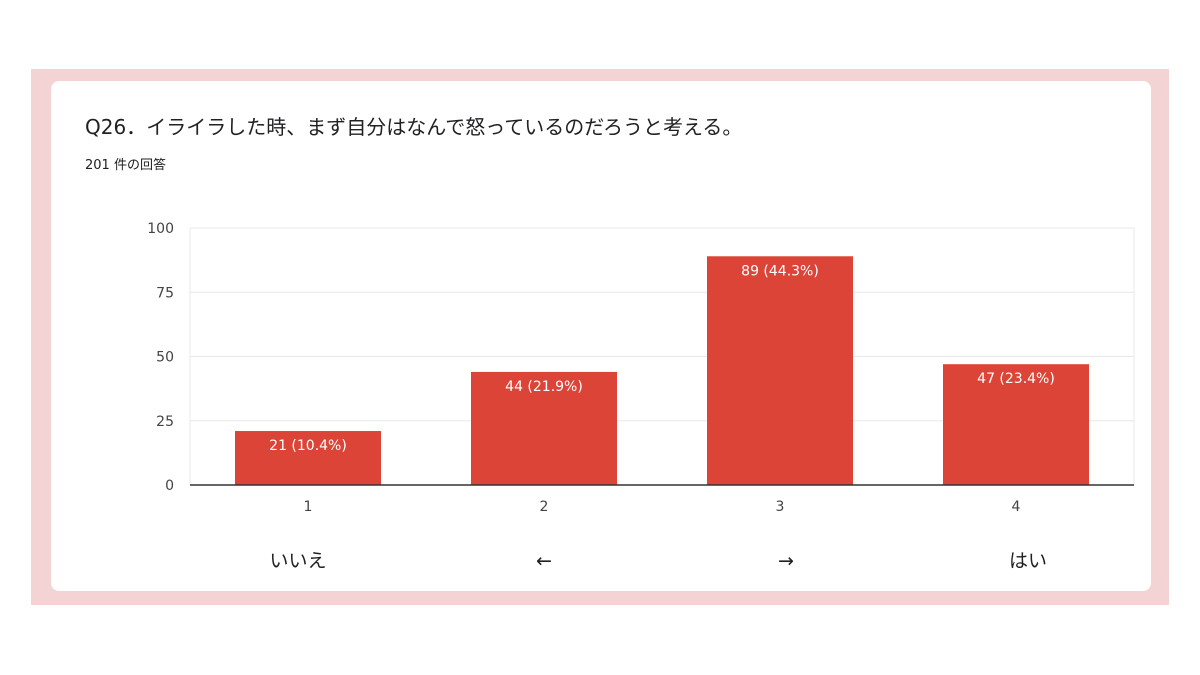 The width and height of the screenshot is (1200, 675). I want to click on x-tick-label: 2, so click(544, 507).